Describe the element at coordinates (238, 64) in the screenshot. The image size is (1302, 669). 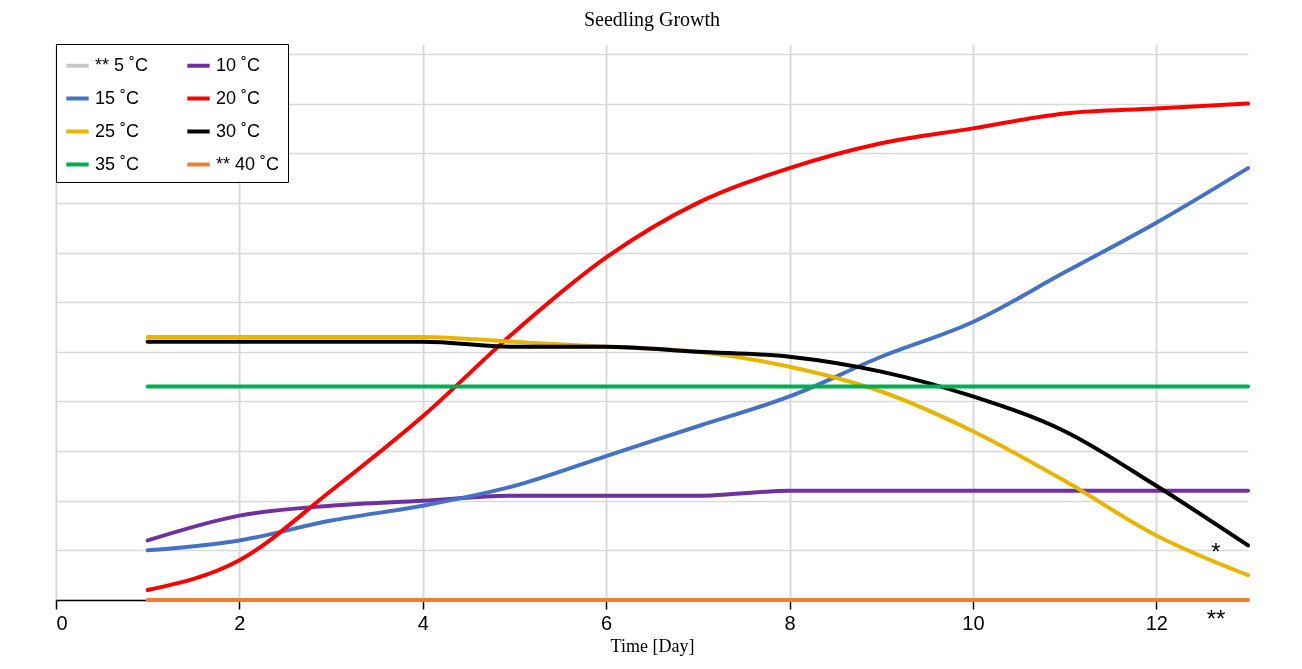
I see `legend-label: 10 ˚C` at that location.